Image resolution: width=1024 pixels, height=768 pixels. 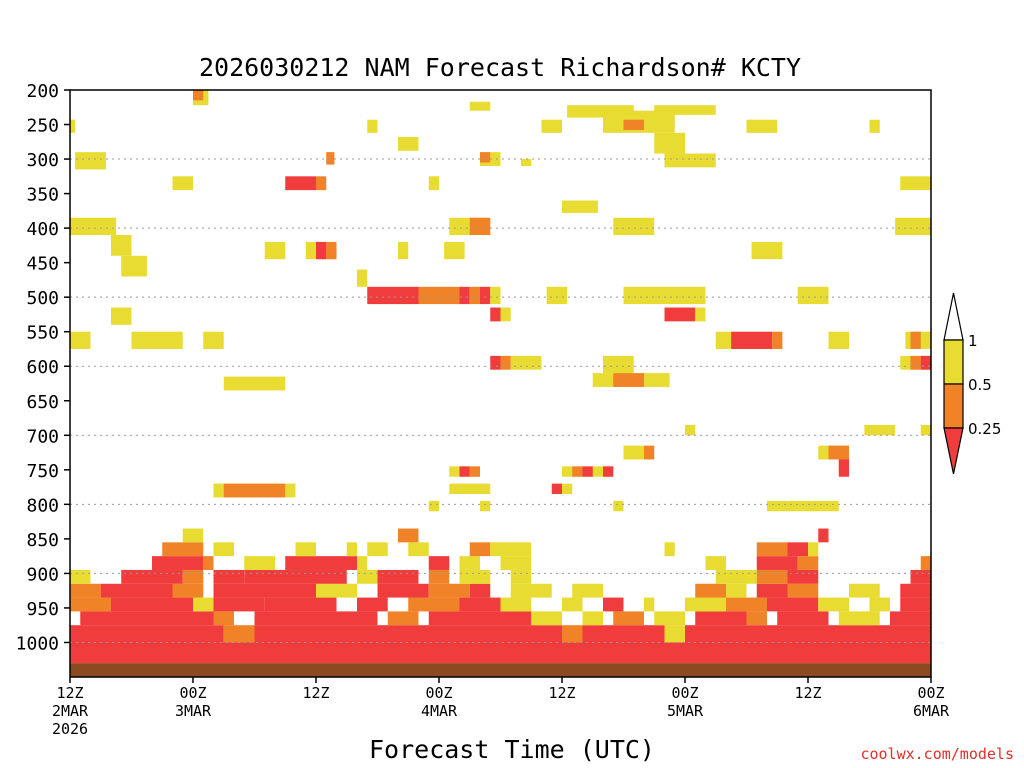 What do you see at coordinates (807, 693) in the screenshot?
I see `x-tick-label: 12Z` at bounding box center [807, 693].